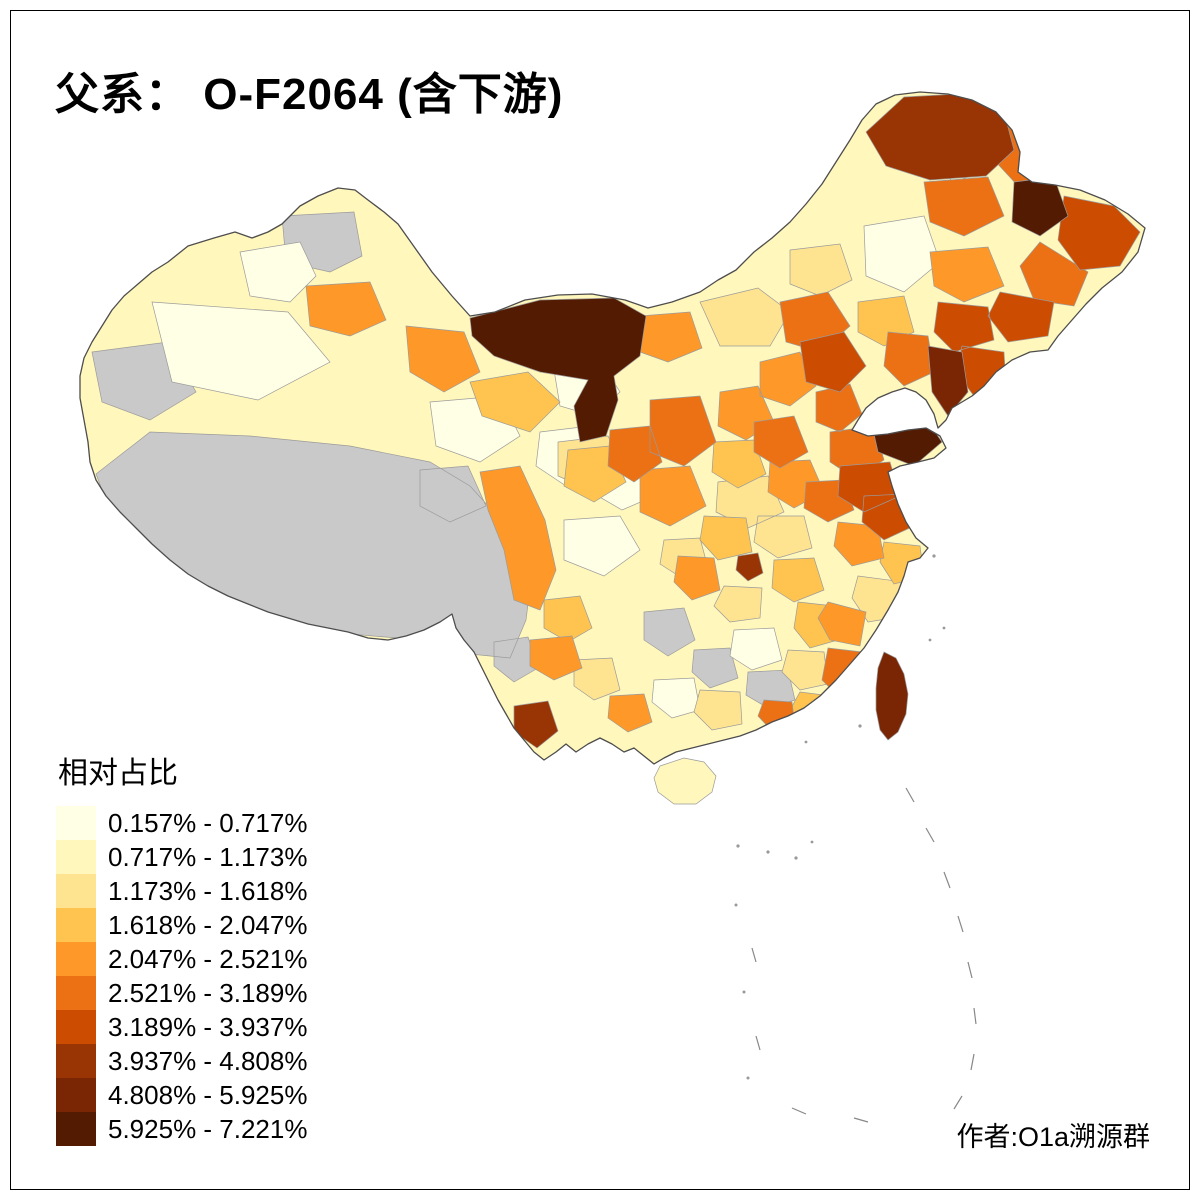 The height and width of the screenshot is (1200, 1200). I want to click on legend-row: 0.157% - 0.717%, so click(181, 823).